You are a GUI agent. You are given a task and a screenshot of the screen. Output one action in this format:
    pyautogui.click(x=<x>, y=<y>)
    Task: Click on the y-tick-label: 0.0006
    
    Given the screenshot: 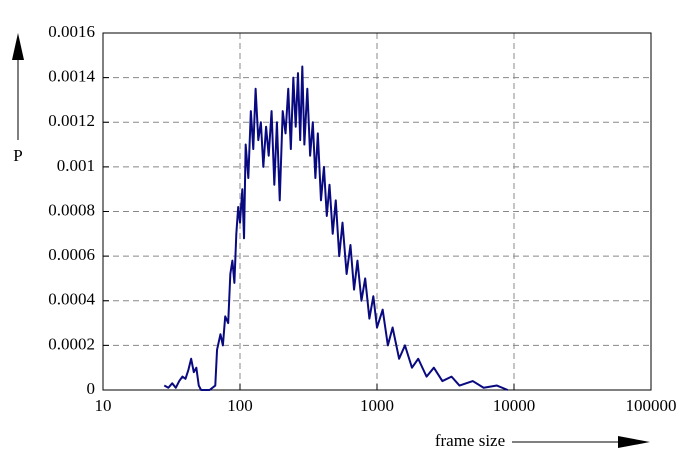 What is the action you would take?
    pyautogui.click(x=71, y=254)
    